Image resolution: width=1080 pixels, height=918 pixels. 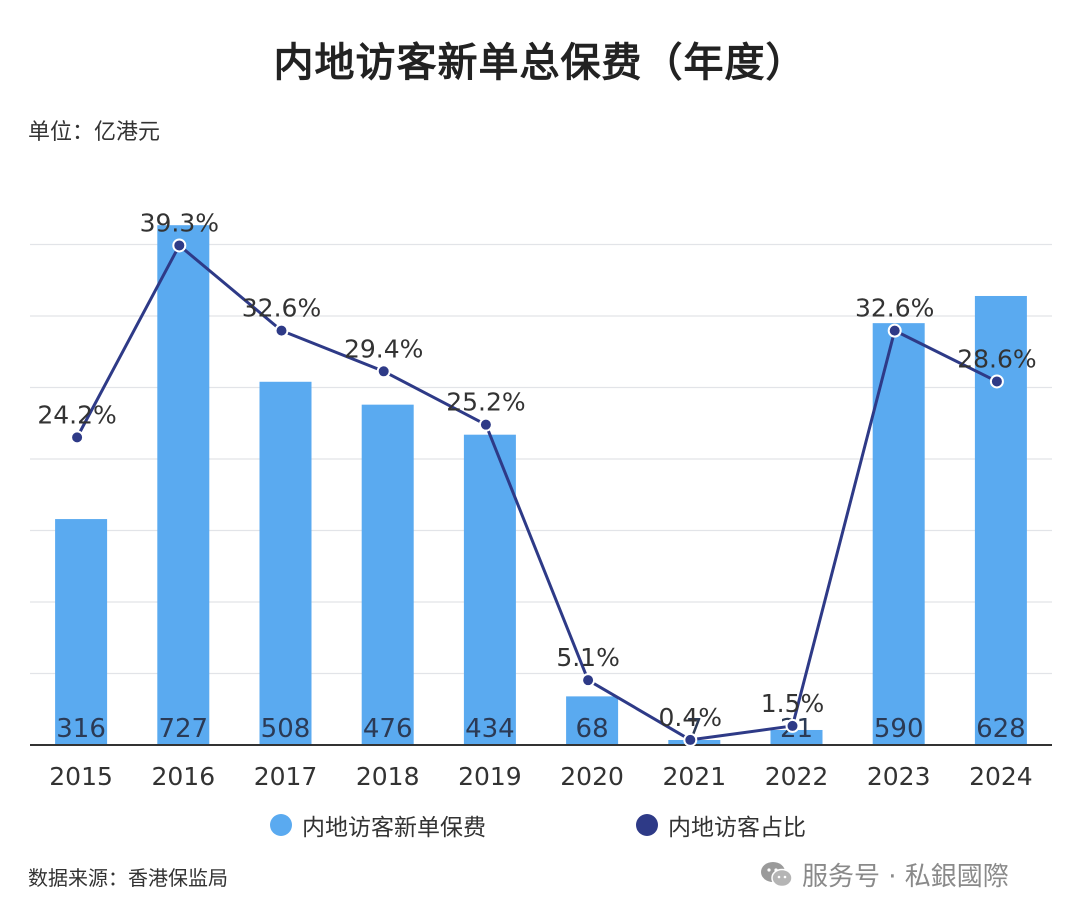 What do you see at coordinates (1000, 520) in the screenshot?
I see `bar-2024` at bounding box center [1000, 520].